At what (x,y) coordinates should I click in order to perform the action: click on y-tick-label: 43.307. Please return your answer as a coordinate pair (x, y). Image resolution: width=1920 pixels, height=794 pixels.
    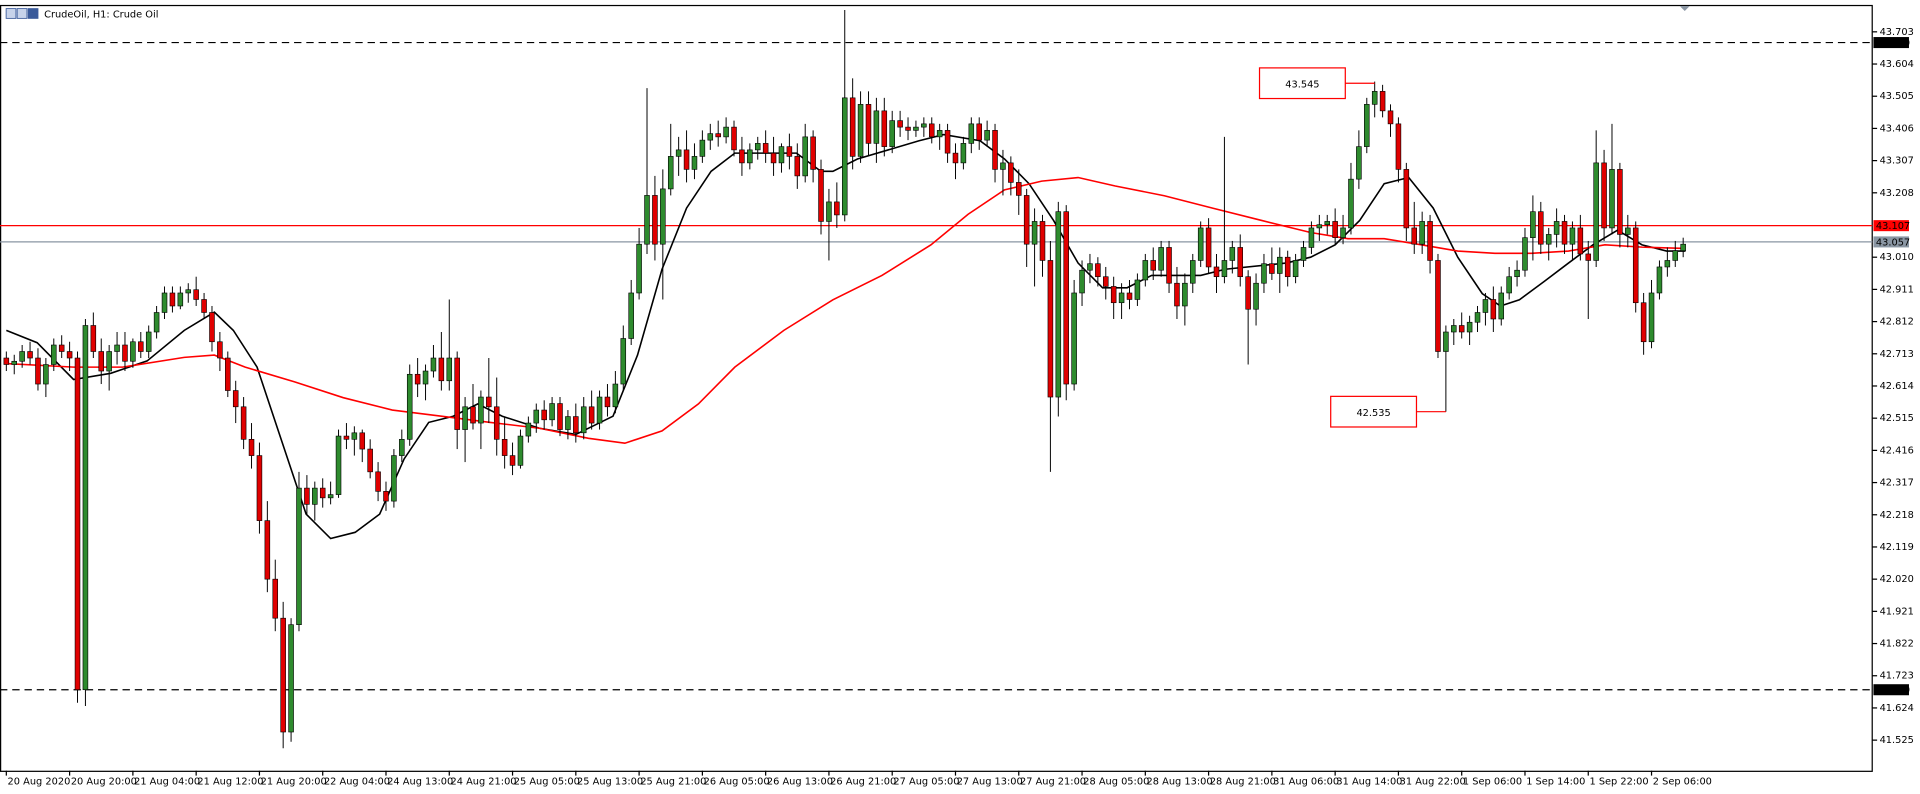
    Looking at the image, I should click on (1897, 161).